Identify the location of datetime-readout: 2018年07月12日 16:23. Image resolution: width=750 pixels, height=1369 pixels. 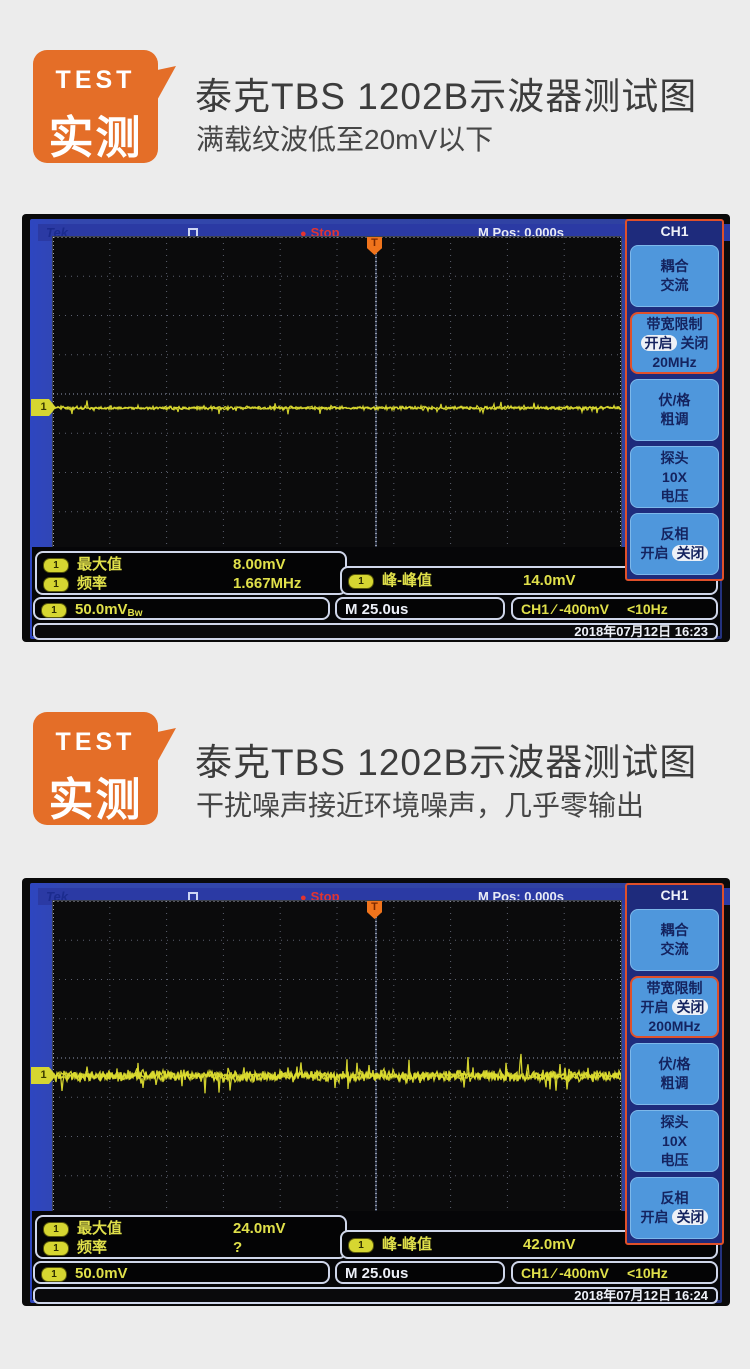
(375, 631).